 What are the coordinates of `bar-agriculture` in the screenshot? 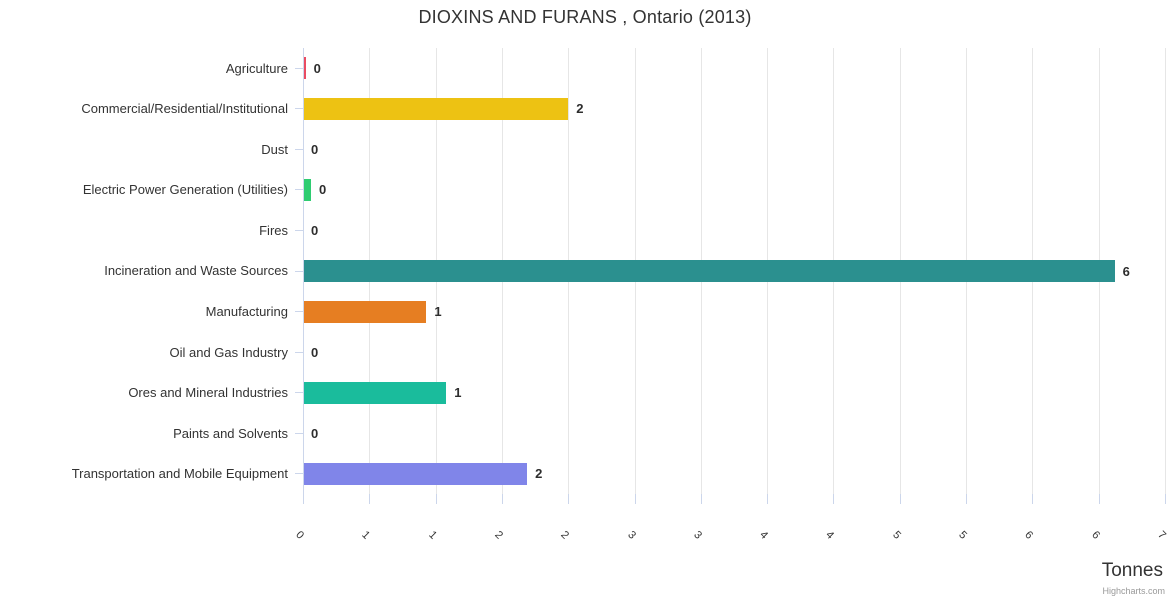 It's located at (304, 68).